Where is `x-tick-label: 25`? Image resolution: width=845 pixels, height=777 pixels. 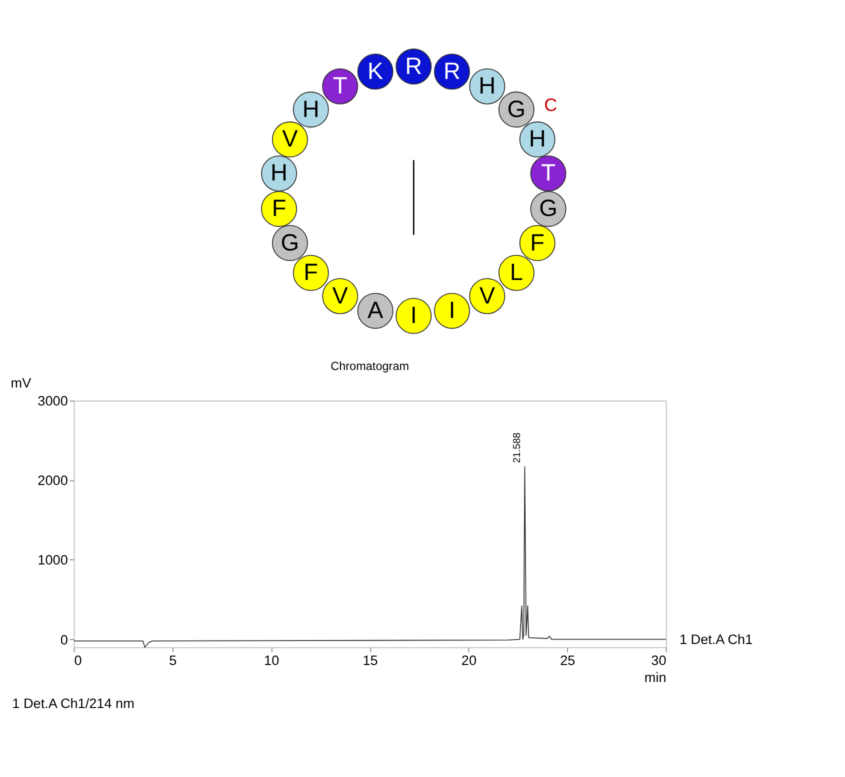 x-tick-label: 25 is located at coordinates (568, 660).